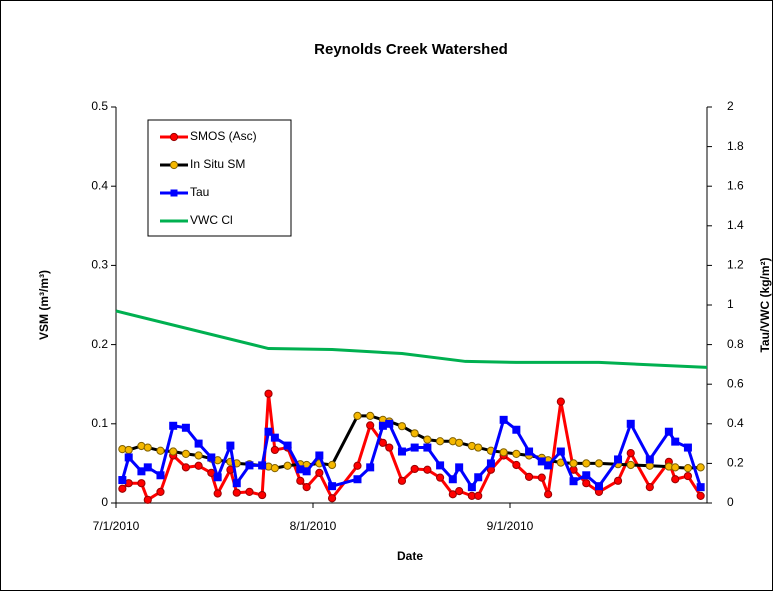  I want to click on y-tick-label: 0.4, so click(99, 185).